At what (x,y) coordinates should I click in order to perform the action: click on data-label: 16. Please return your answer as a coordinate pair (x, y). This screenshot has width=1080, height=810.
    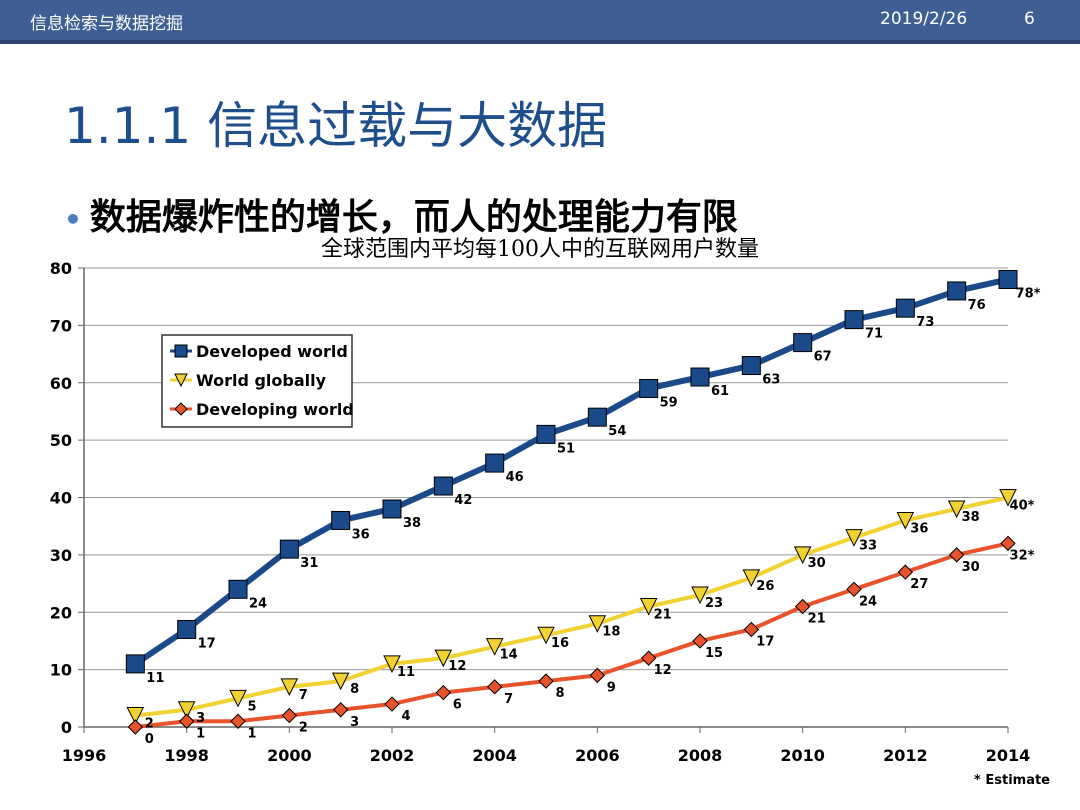
    Looking at the image, I should click on (560, 643).